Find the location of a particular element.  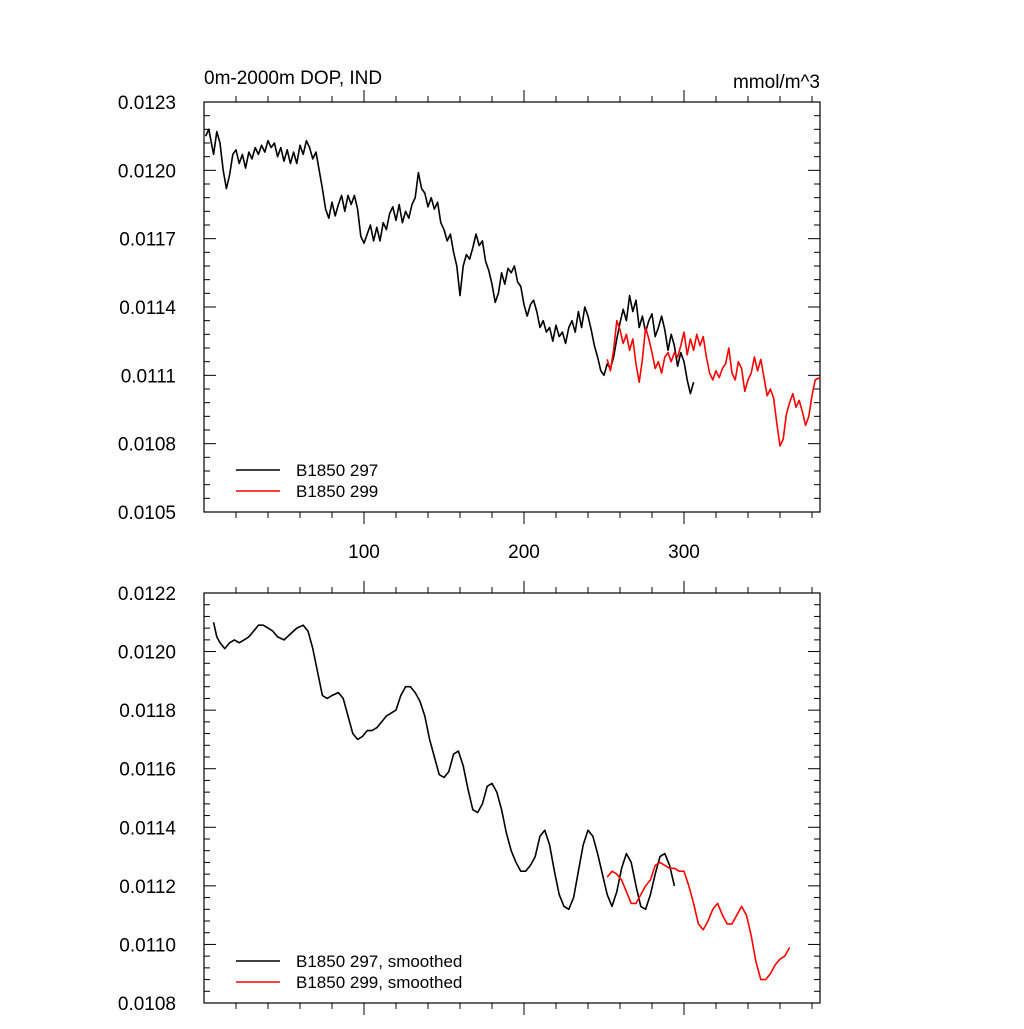

x-tick-label: 100 is located at coordinates (364, 552).